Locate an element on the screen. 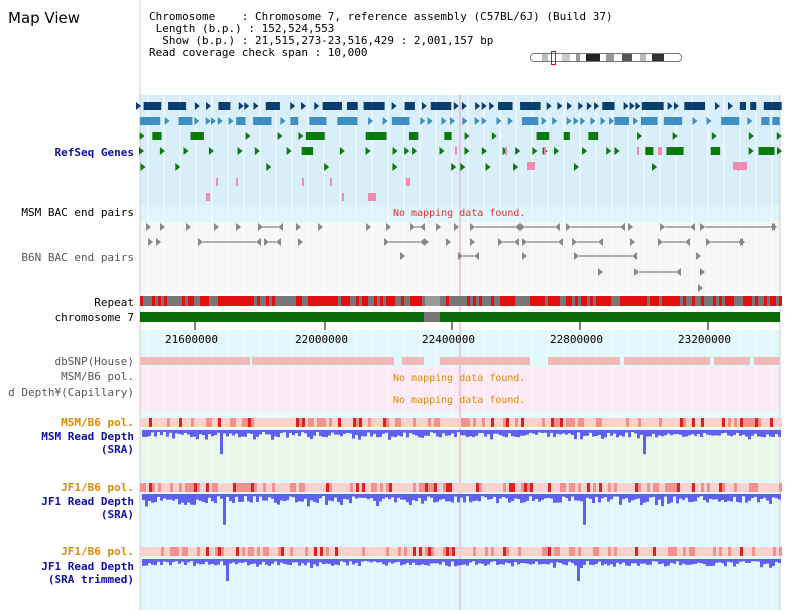 The width and height of the screenshot is (800, 610). track-label-refseq: RefSeq Genes is located at coordinates (94, 152).